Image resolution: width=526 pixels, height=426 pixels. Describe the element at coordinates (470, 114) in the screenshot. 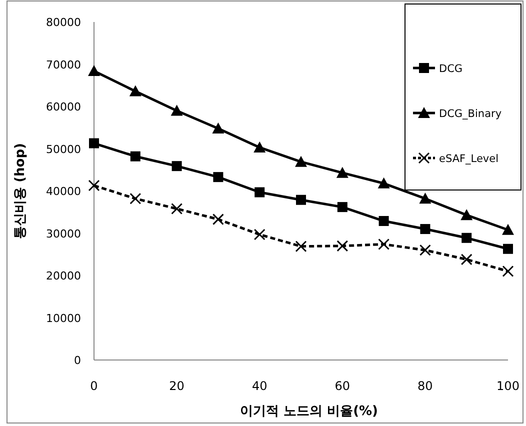

I see `legend-label: DCG_Binary` at that location.